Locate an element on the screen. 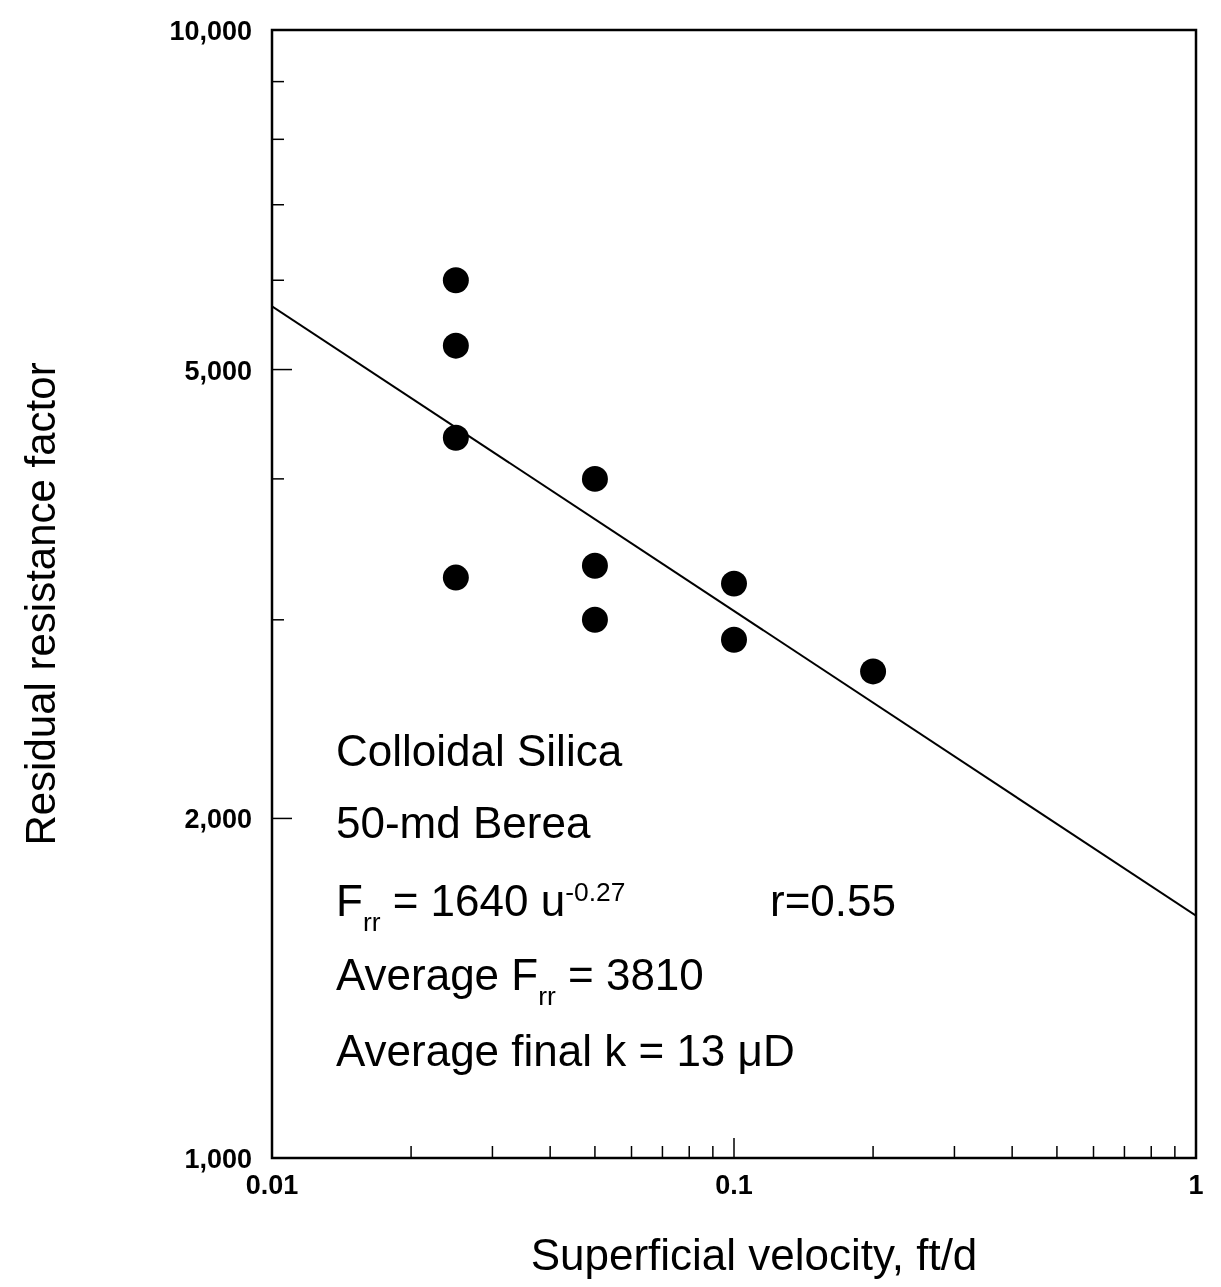  y-axis-title: Residual resistance factor is located at coordinates (40, 604).